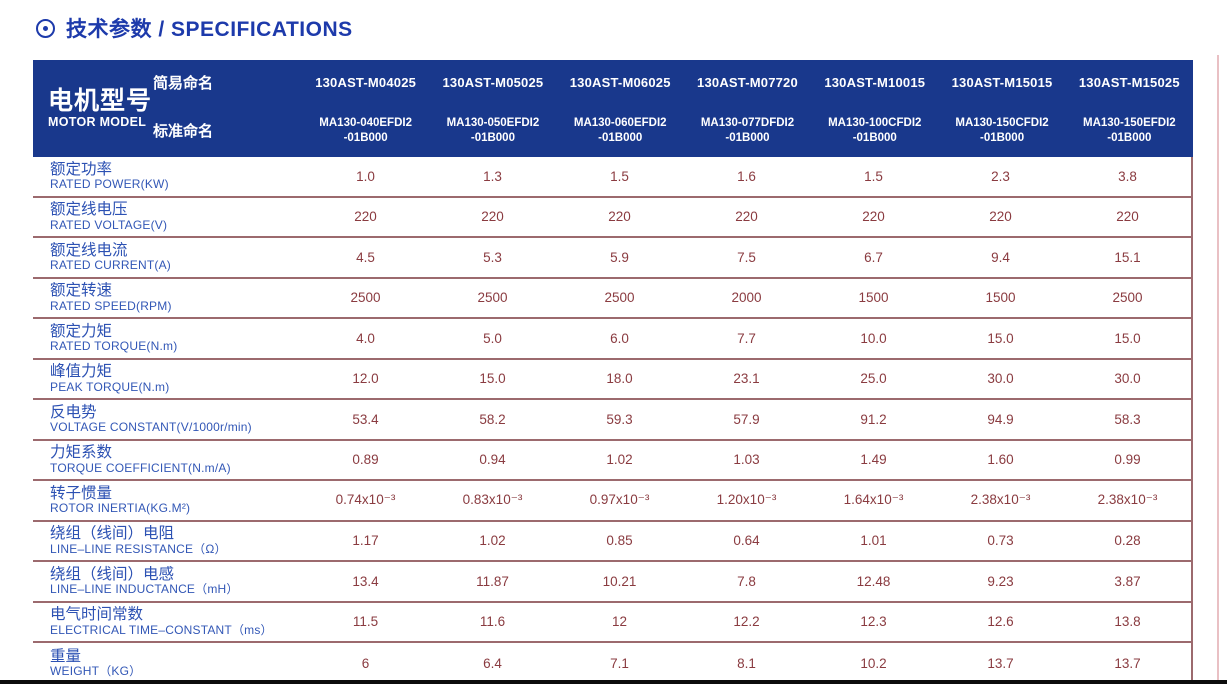 This screenshot has height=684, width=1227. What do you see at coordinates (81, 291) in the screenshot?
I see `parameter-label-cn: 额定转速` at bounding box center [81, 291].